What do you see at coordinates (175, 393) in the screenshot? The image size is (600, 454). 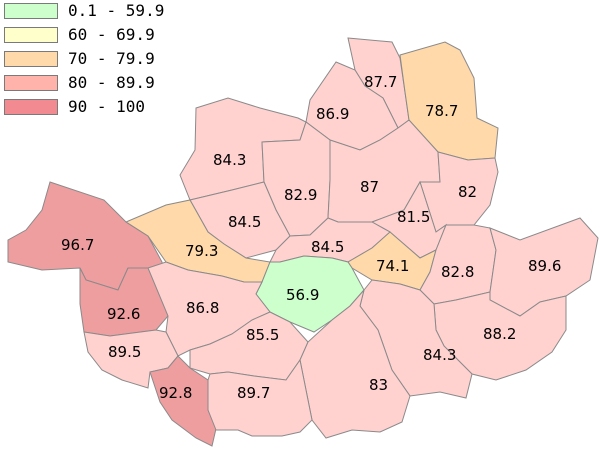 I see `district-92-8-label: 92.8` at bounding box center [175, 393].